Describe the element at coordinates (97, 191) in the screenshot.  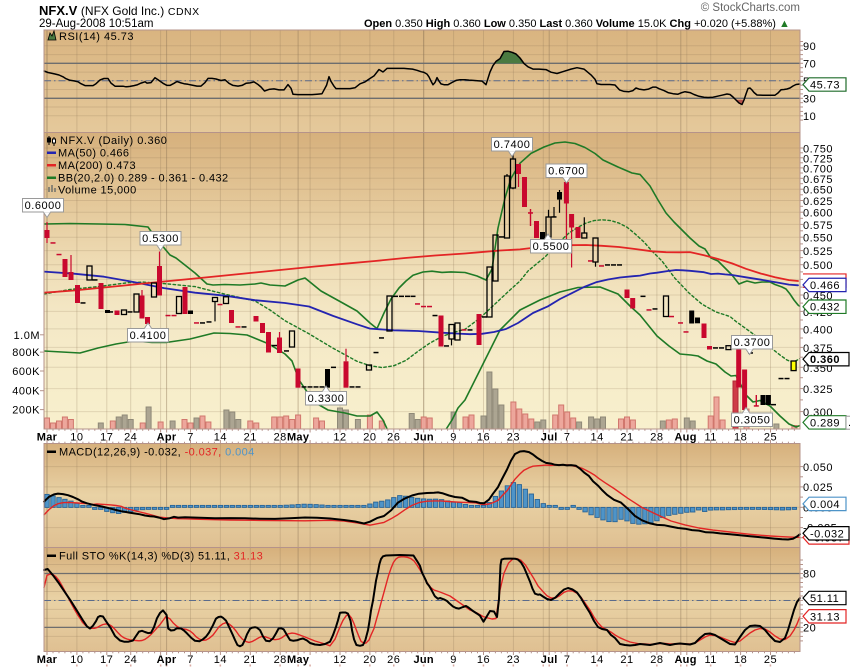
I see `svg-text: Volume 15,000` at that location.